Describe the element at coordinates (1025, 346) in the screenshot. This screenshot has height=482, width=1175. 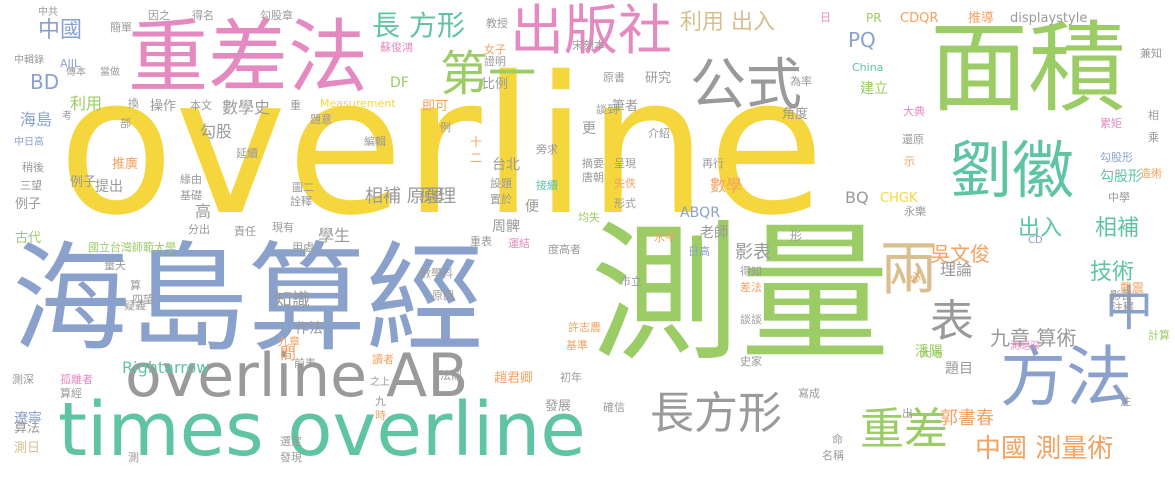
I see `word: 測絕深` at that location.